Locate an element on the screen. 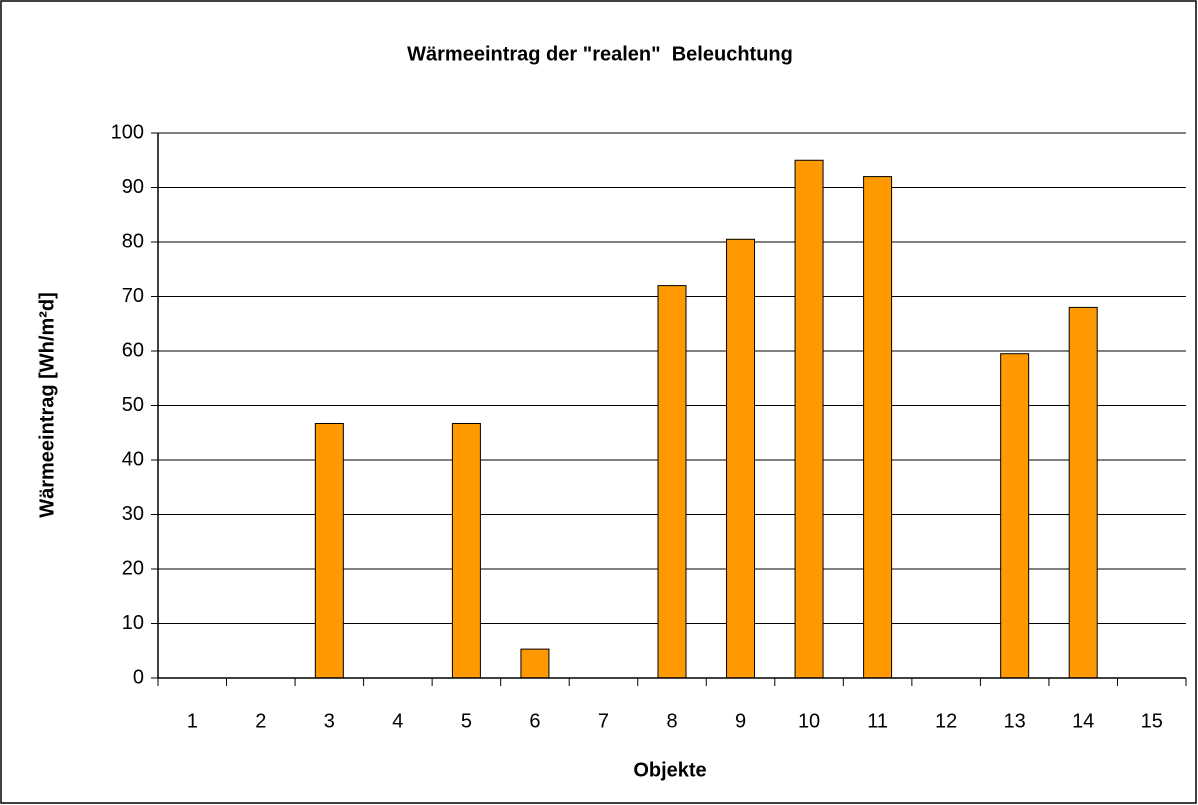  y-tick-label: 90 is located at coordinates (133, 187).